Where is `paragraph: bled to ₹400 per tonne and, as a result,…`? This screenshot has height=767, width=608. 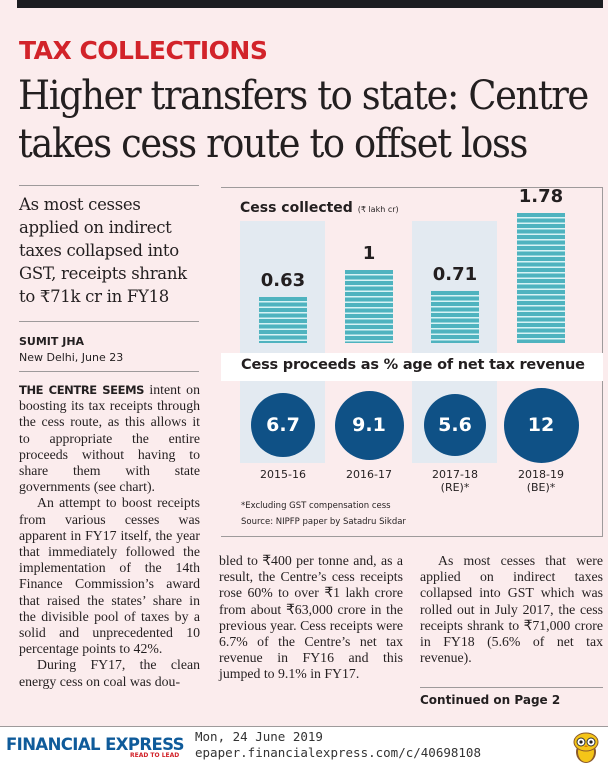
paragraph: bled to ₹400 per tonne and, as a result,… is located at coordinates (311, 617).